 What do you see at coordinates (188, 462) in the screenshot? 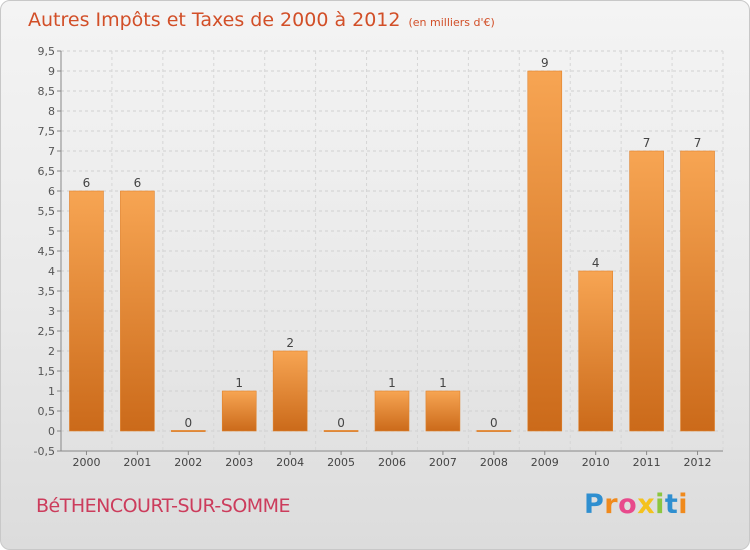
I see `x-tick-label: 2002` at bounding box center [188, 462].